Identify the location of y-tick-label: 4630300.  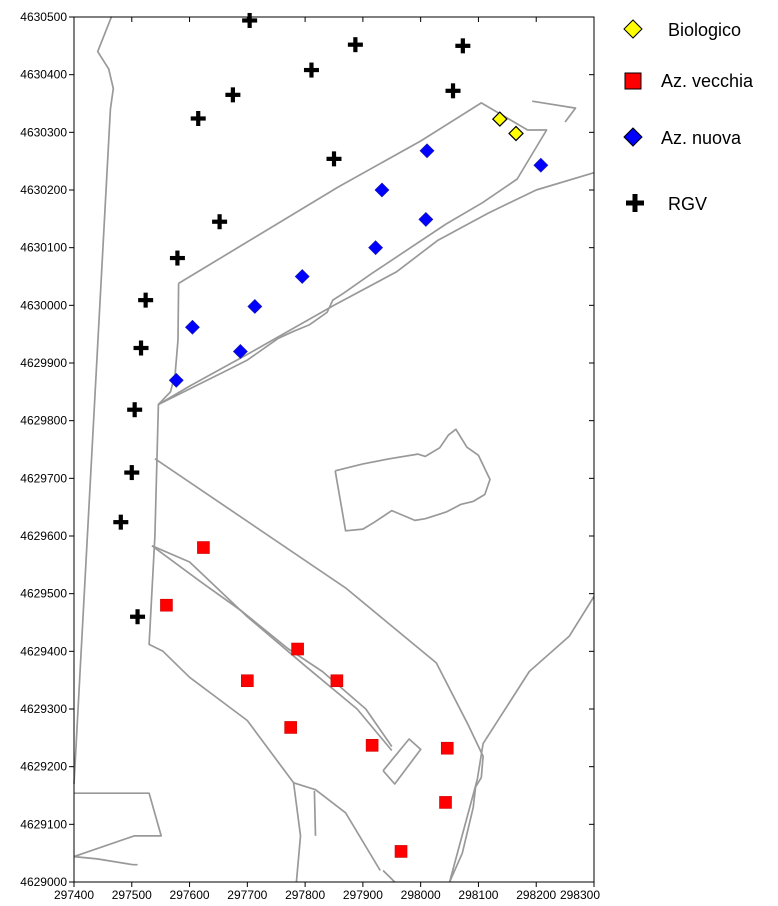
(43, 132).